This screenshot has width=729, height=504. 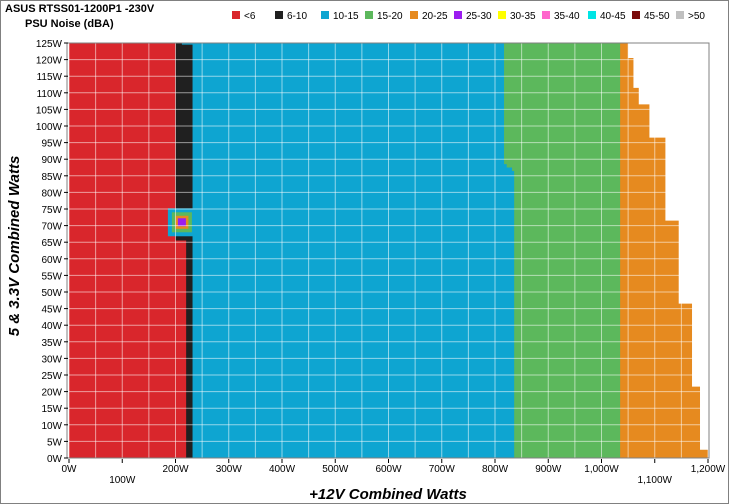 I want to click on y-tick-label: 45W, so click(x=51, y=310).